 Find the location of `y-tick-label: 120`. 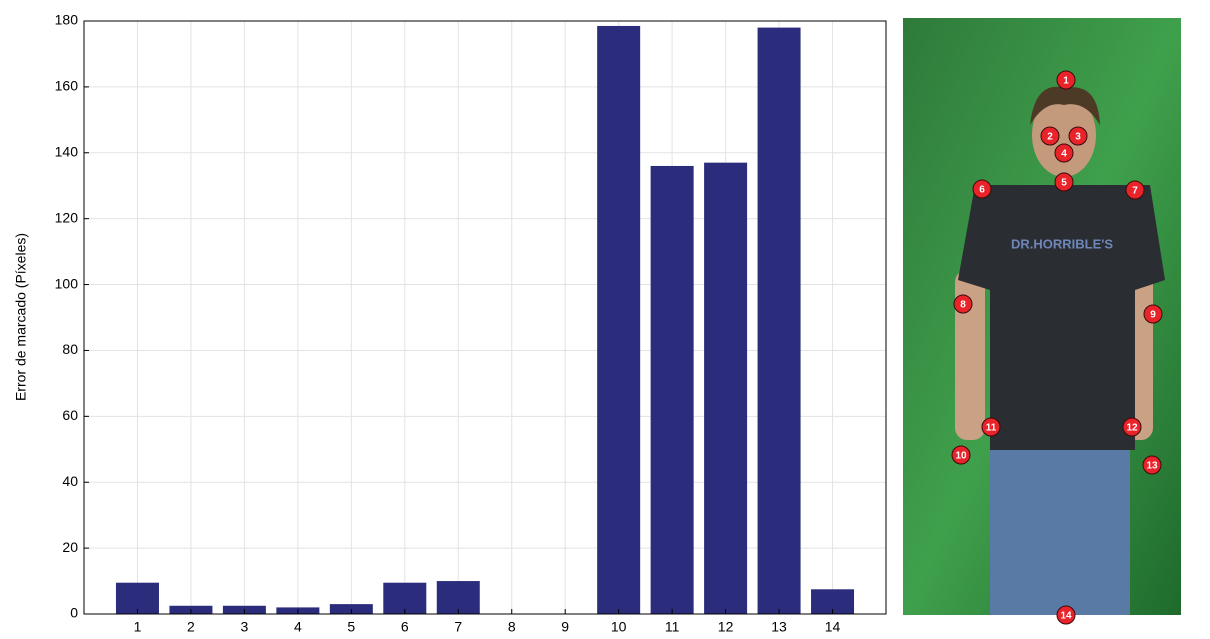

y-tick-label: 120 is located at coordinates (67, 217).